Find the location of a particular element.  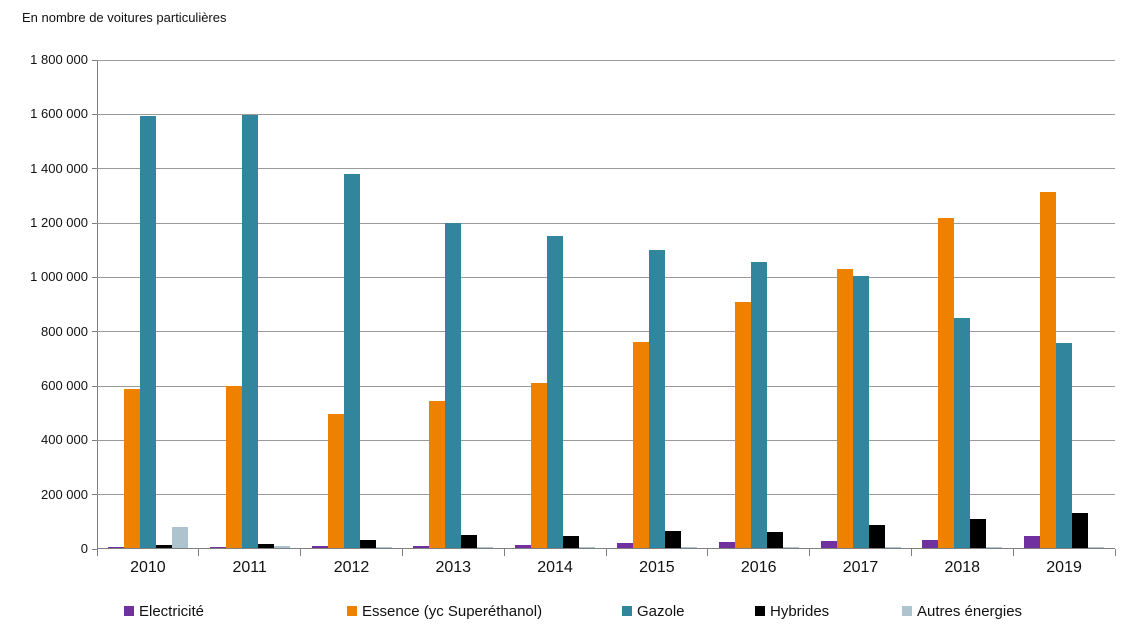

bar-essence-2019 is located at coordinates (1048, 370).